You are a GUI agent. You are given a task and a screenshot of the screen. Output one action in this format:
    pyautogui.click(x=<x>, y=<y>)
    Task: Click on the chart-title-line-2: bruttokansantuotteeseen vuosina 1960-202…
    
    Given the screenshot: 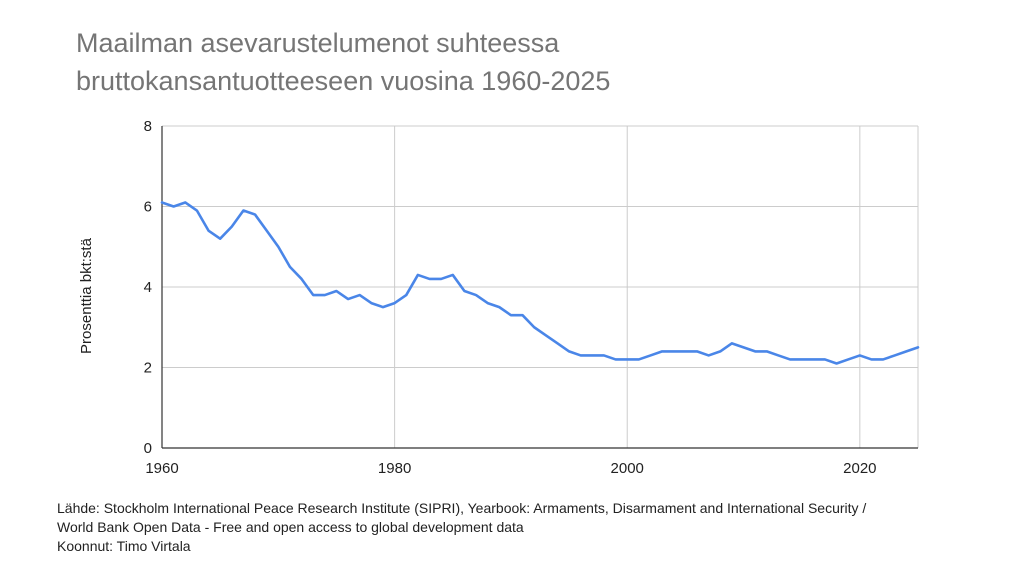 What is the action you would take?
    pyautogui.click(x=343, y=81)
    